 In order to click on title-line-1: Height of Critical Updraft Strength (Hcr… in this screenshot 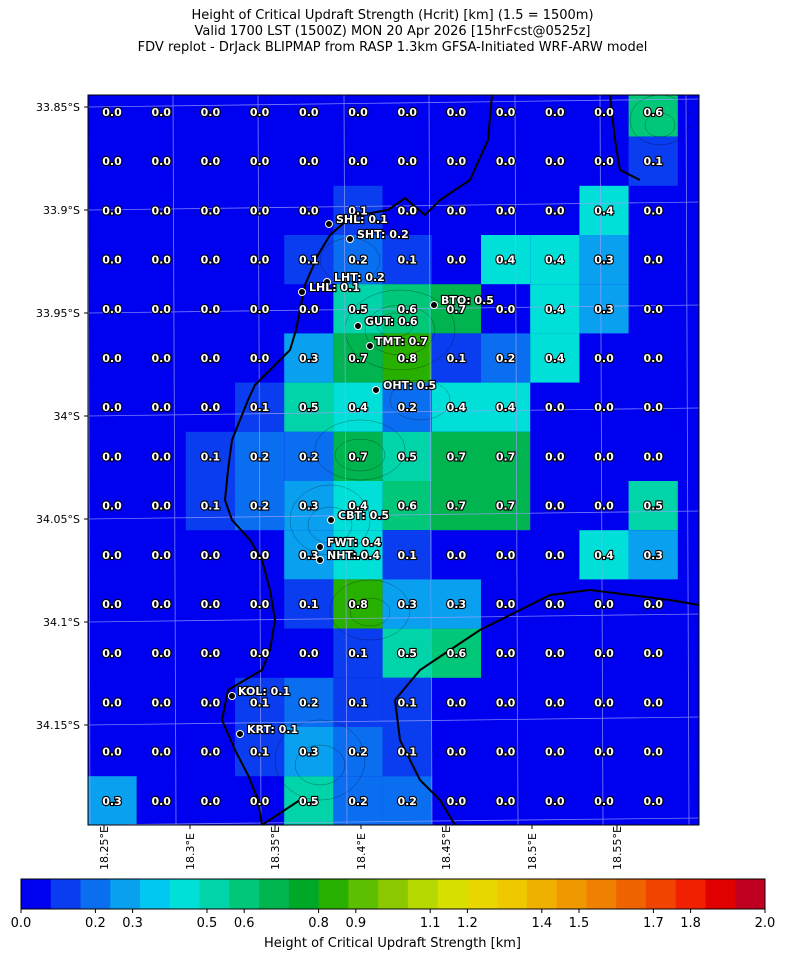, I will do `click(392, 15)`.